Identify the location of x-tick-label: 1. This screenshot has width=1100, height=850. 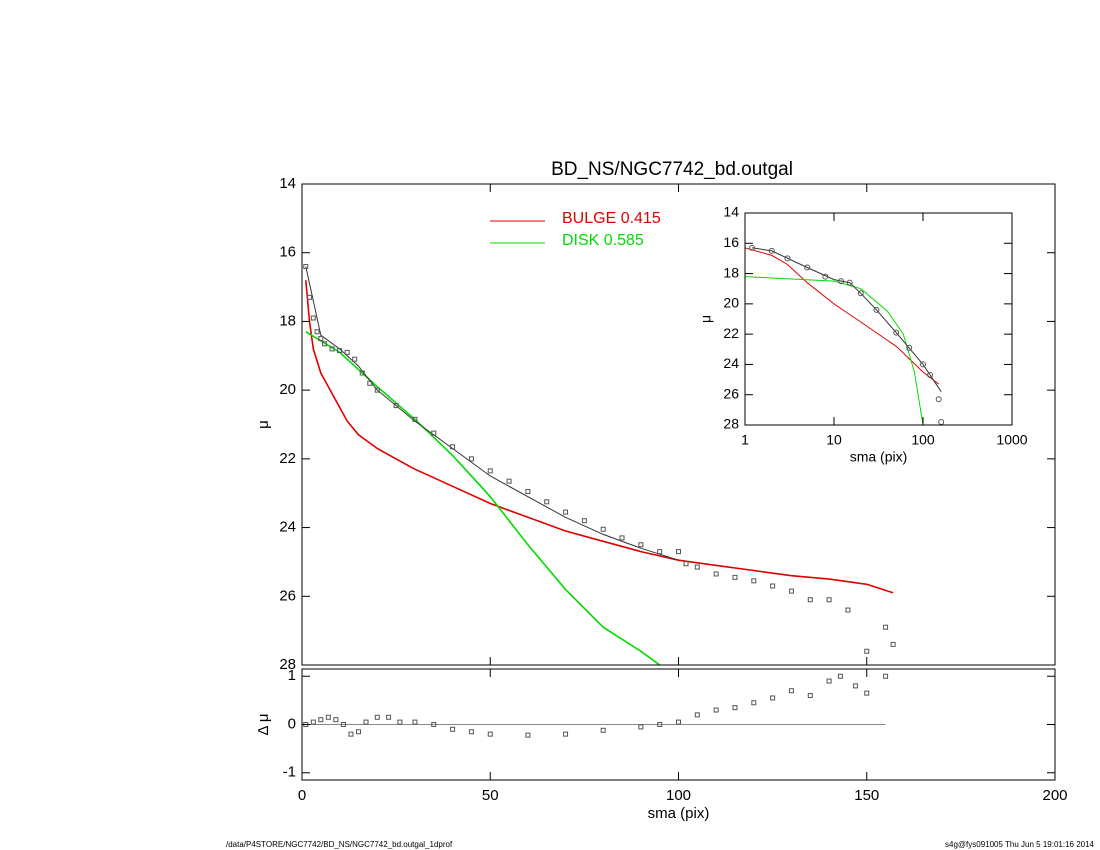
(745, 440).